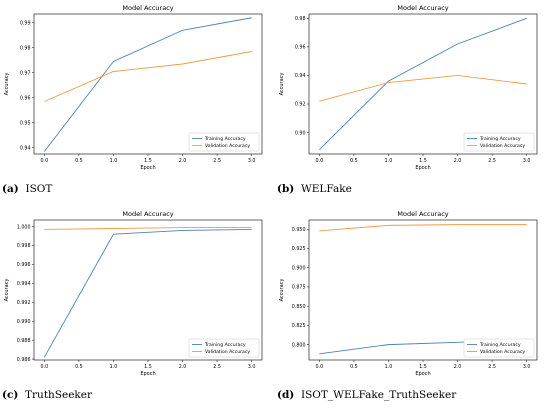 Image resolution: width=550 pixels, height=411 pixels. I want to click on caption-b: (b) WELFake, so click(314, 189).